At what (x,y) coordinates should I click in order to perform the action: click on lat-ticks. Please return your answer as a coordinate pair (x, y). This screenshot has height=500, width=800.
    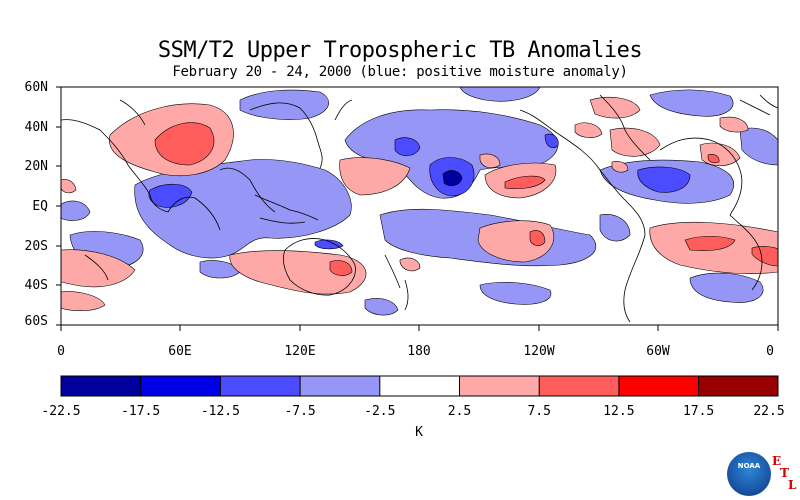
    Looking at the image, I should click on (58, 206).